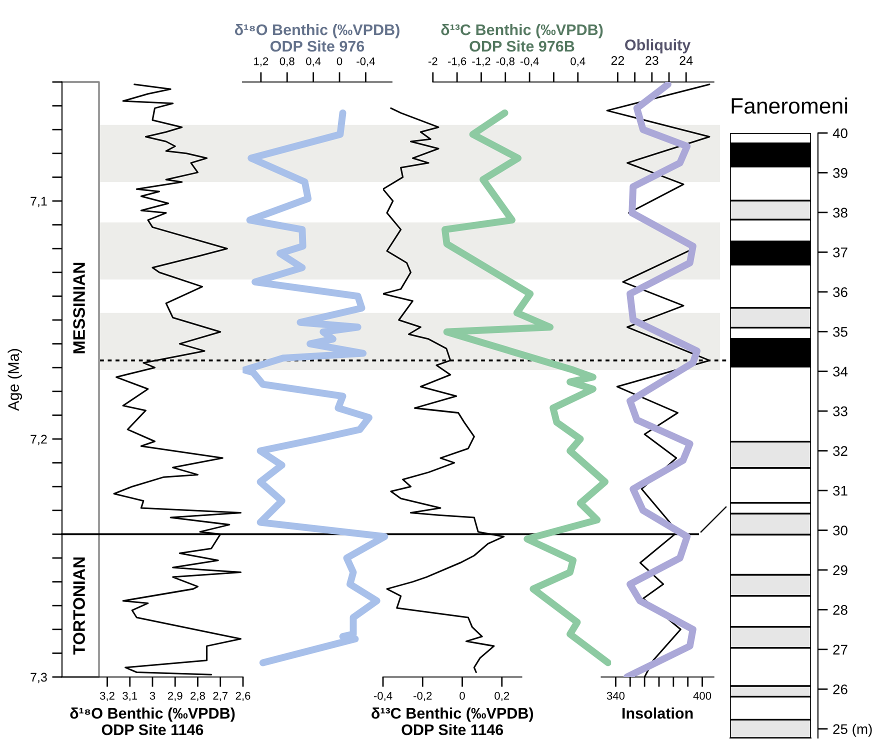 This screenshot has width=875, height=752. Describe the element at coordinates (840, 649) in the screenshot. I see `y-tick-label: 27` at that location.